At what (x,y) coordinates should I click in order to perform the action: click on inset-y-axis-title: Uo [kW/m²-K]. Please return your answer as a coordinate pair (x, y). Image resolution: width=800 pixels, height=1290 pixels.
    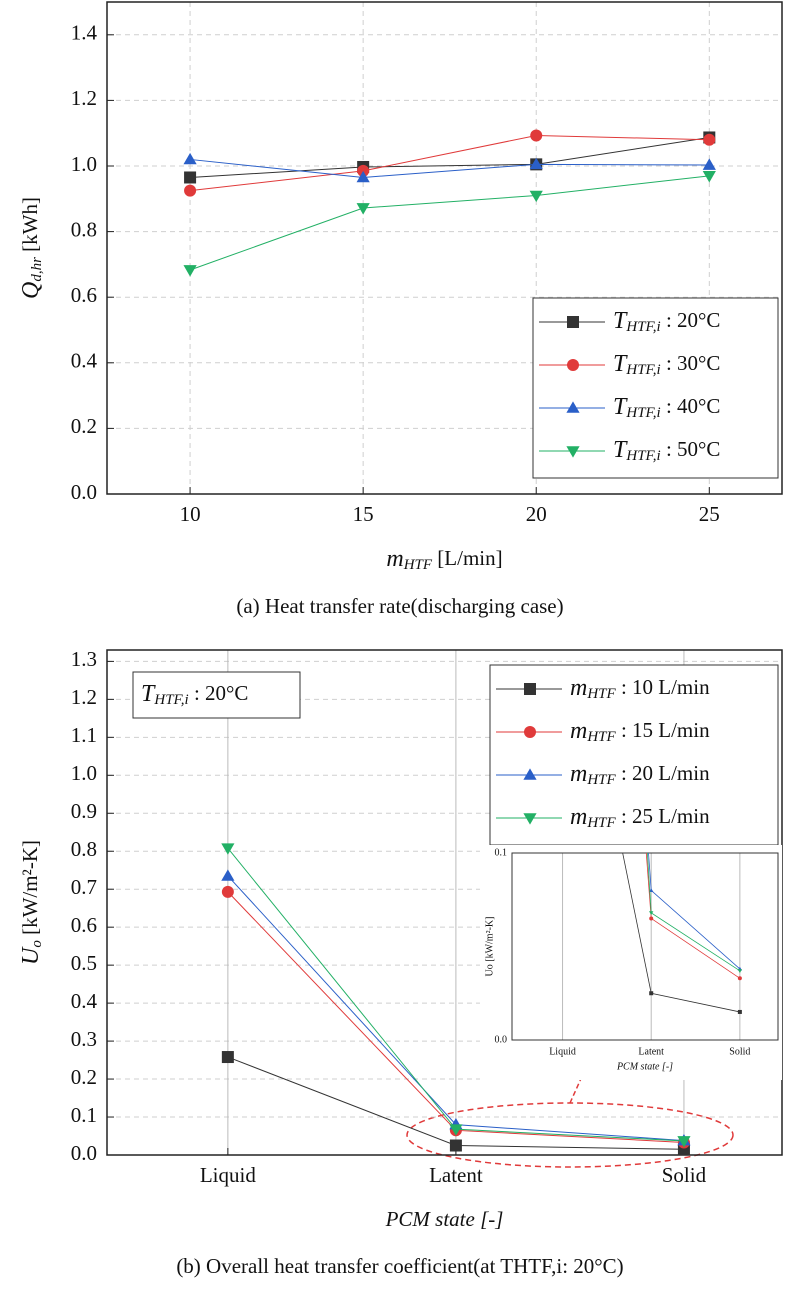
    Looking at the image, I should click on (489, 947).